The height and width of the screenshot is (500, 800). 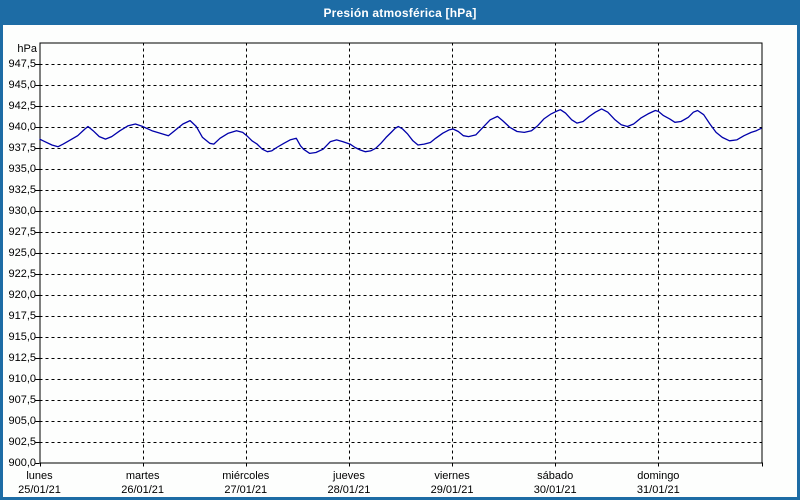 What do you see at coordinates (22, 357) in the screenshot?
I see `y-tick-label: 912,5` at bounding box center [22, 357].